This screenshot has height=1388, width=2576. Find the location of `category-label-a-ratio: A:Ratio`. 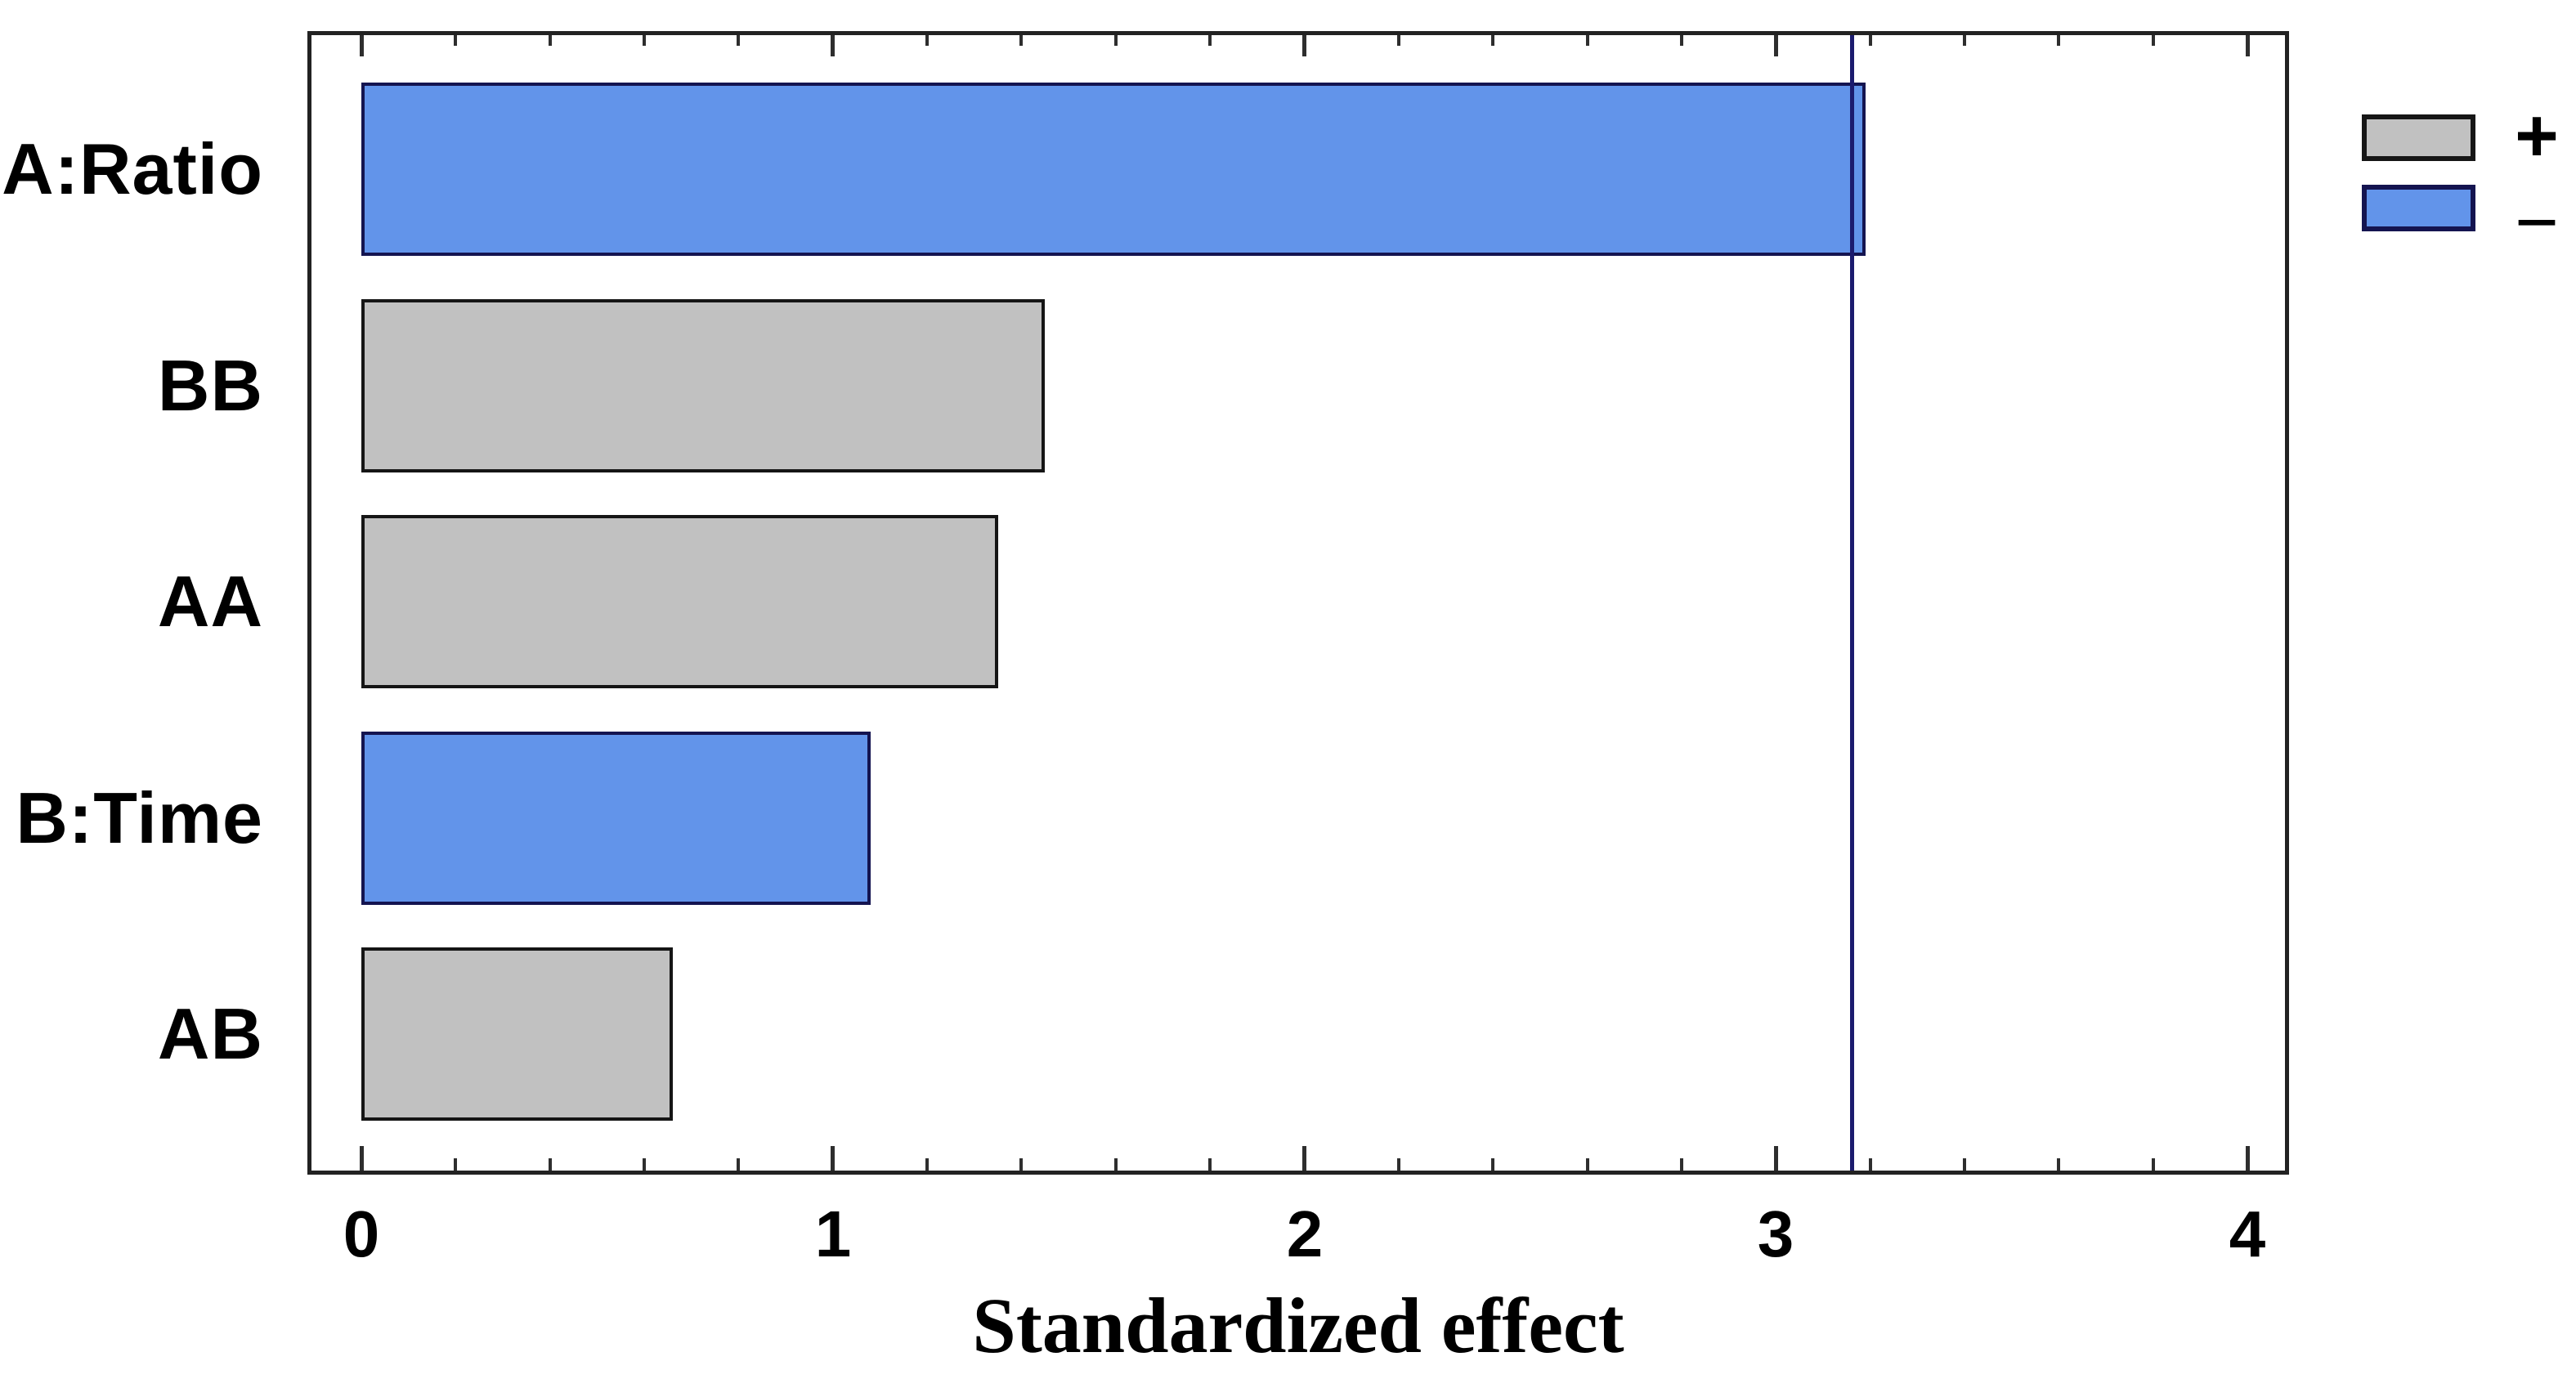

category-label-a-ratio: A:Ratio is located at coordinates (132, 168).